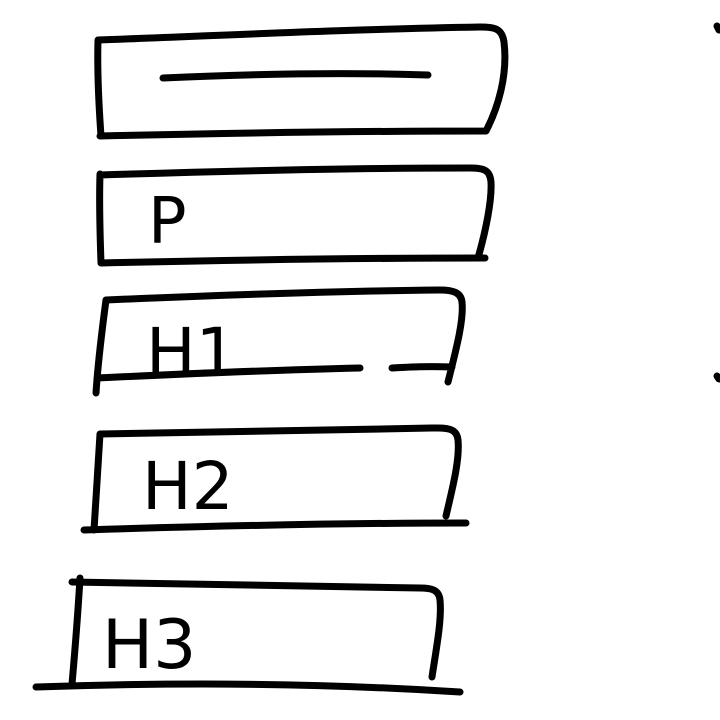 The width and height of the screenshot is (720, 720). I want to click on h1-block-label: H1, so click(192, 352).